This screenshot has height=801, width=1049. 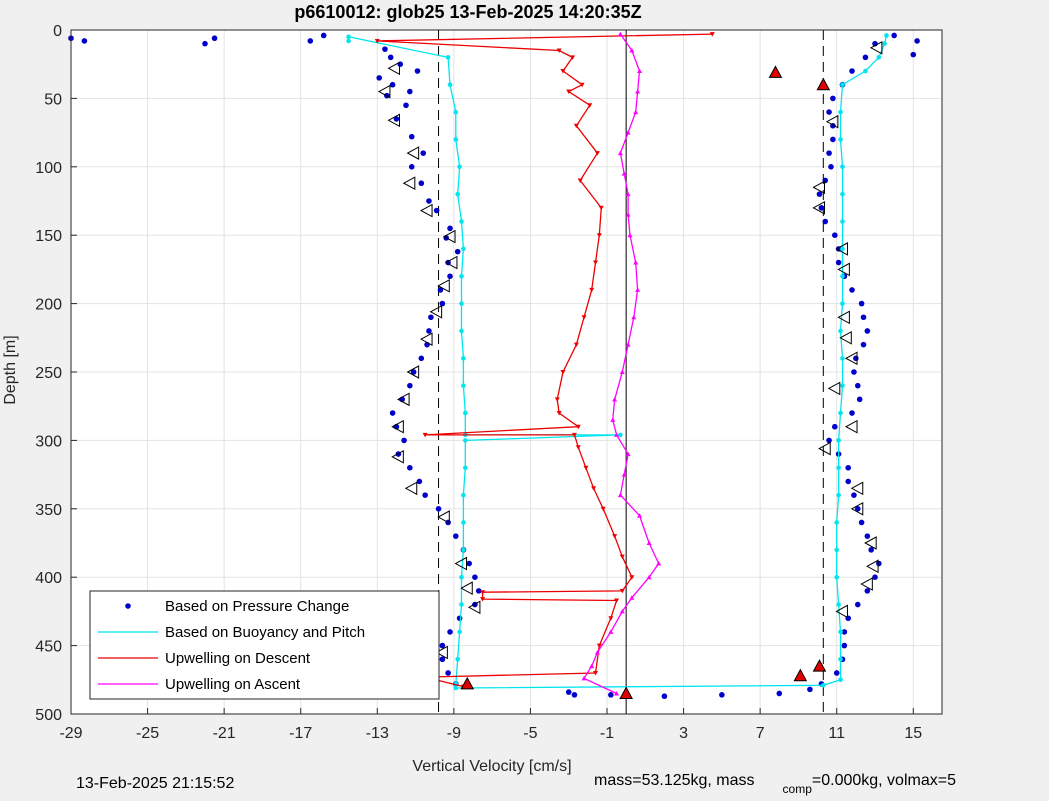 I want to click on footer-timestamp: 13-Feb-2025 21:15:52, so click(x=155, y=783).